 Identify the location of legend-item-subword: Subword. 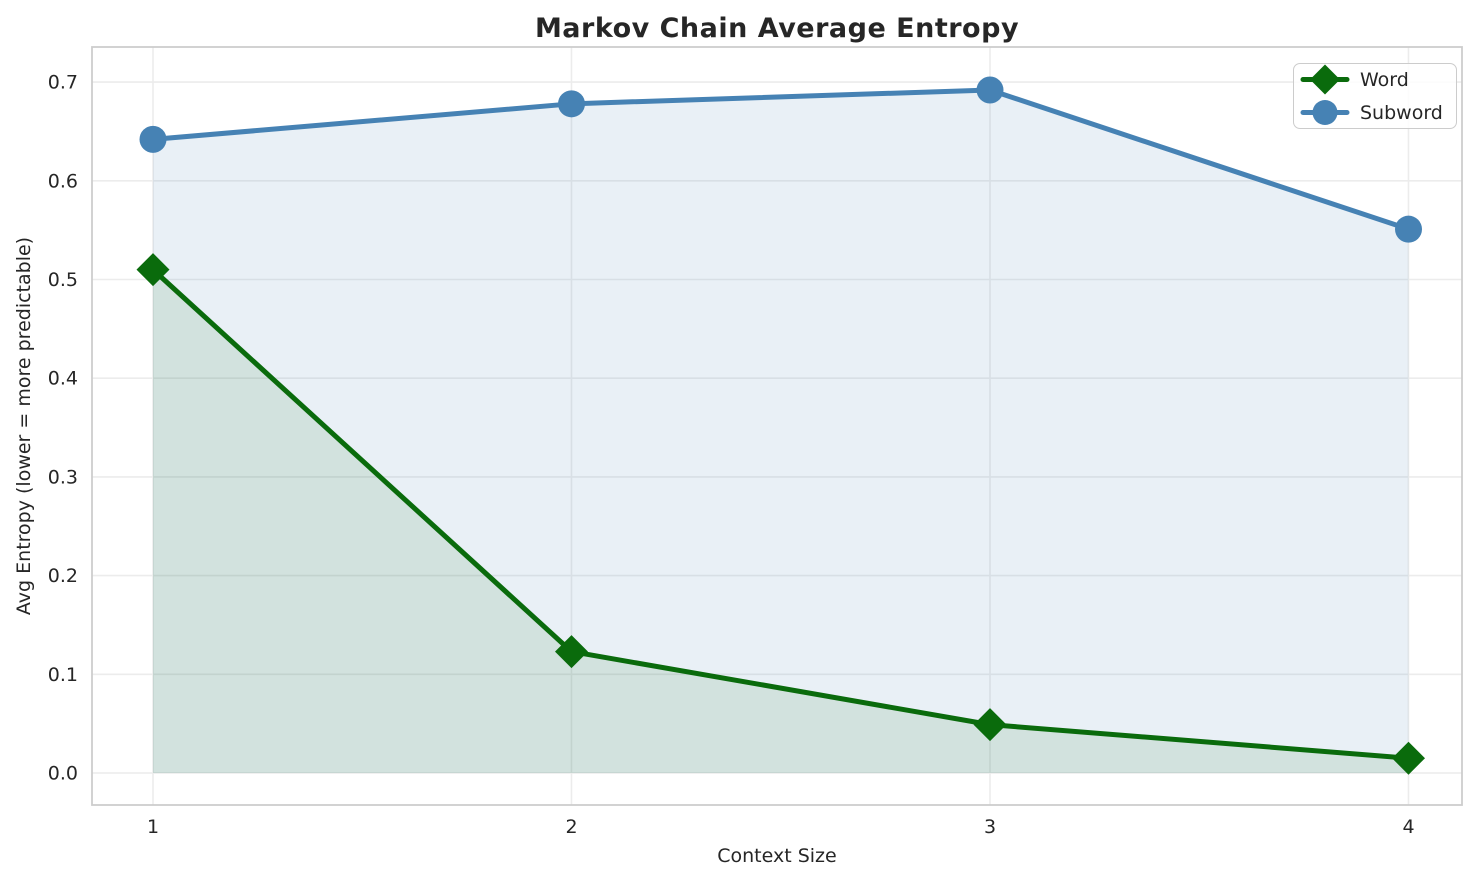
(1378, 112).